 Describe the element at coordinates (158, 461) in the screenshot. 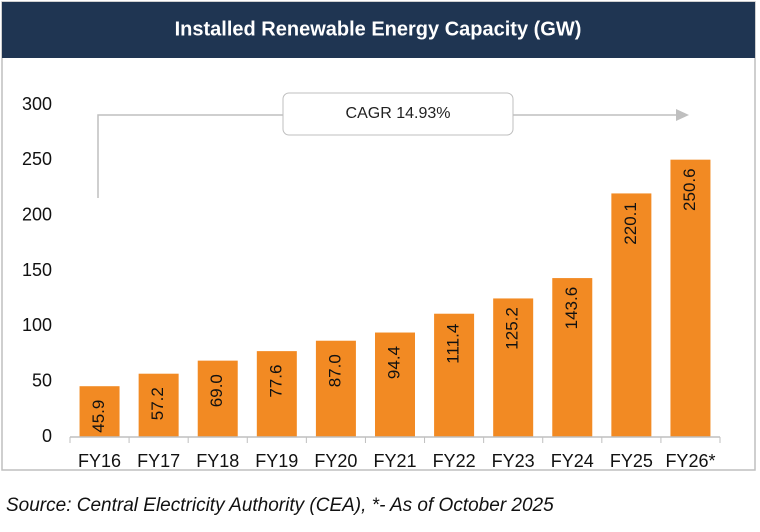

I see `x-tick-label: FY17` at that location.